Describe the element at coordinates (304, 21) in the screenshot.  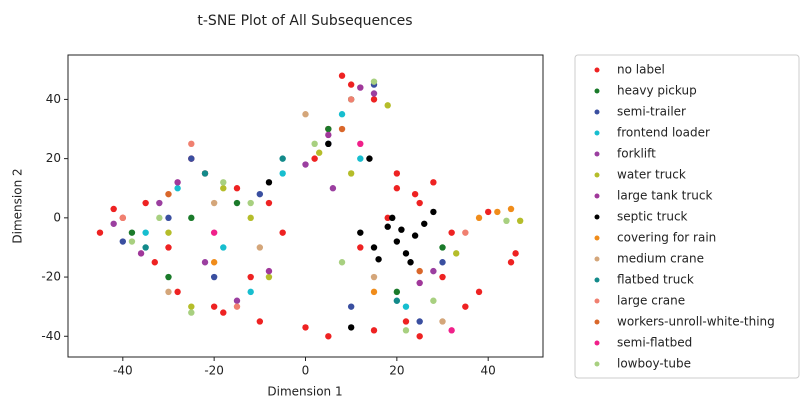
I see `chart-title: t-SNE Plot of All Subsequences` at that location.